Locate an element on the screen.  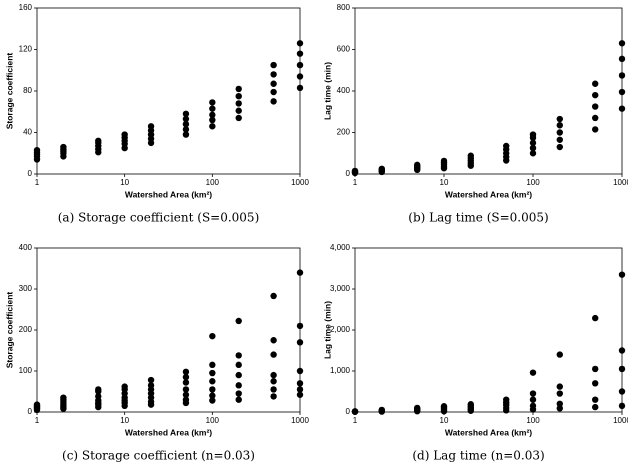
y-tick-label: 1,000 is located at coordinates (340, 370).